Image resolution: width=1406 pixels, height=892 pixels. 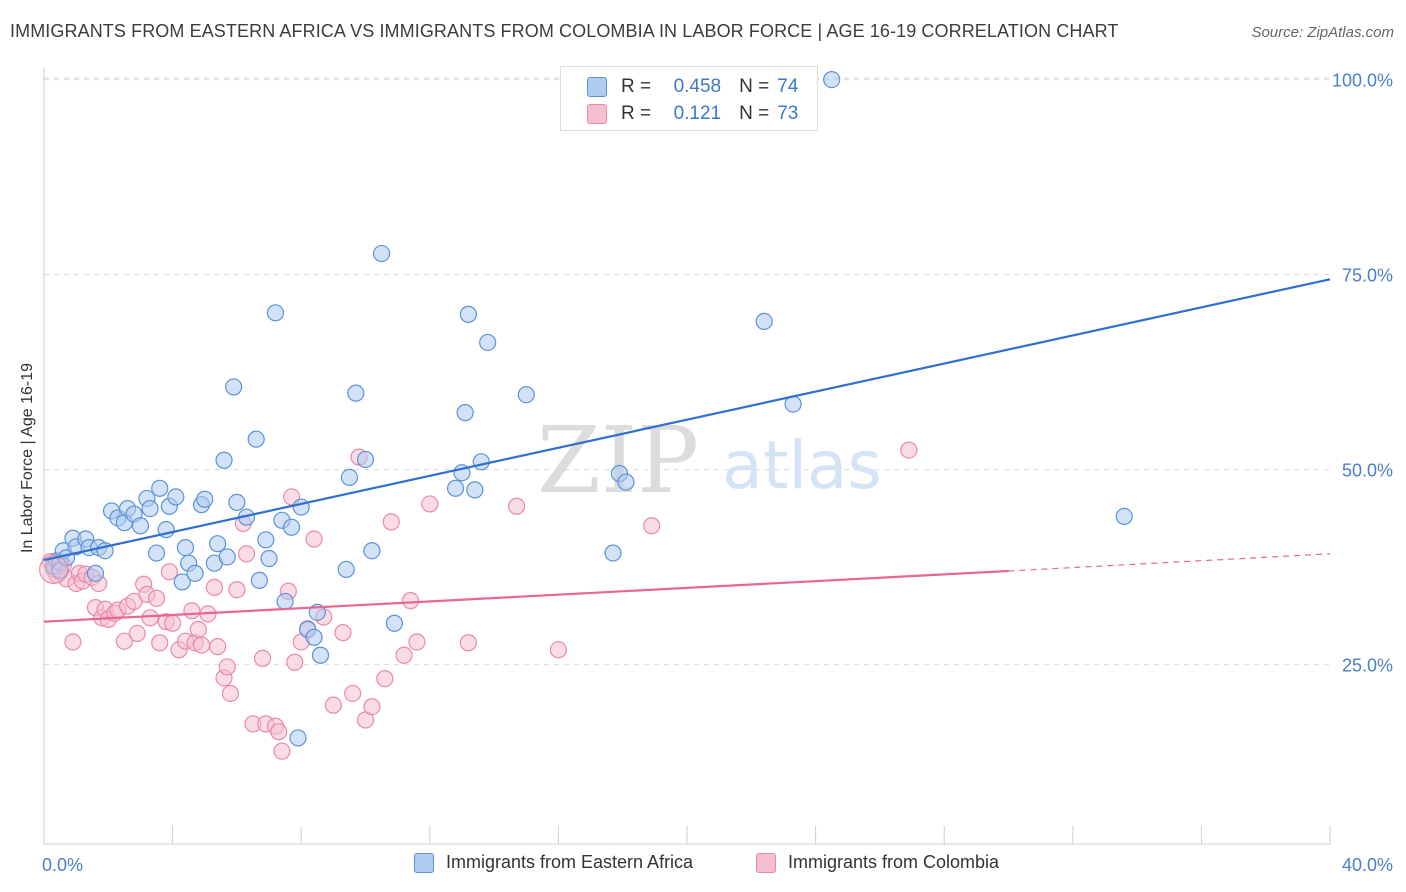 What do you see at coordinates (1169, 562) in the screenshot?
I see `trend-line-colombia-extension` at bounding box center [1169, 562].